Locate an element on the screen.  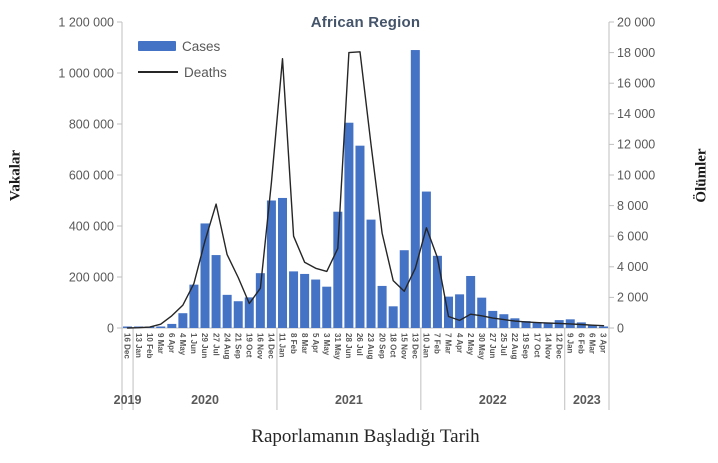
x-axis-date-label: 10 Jan is located at coordinates (426, 345).